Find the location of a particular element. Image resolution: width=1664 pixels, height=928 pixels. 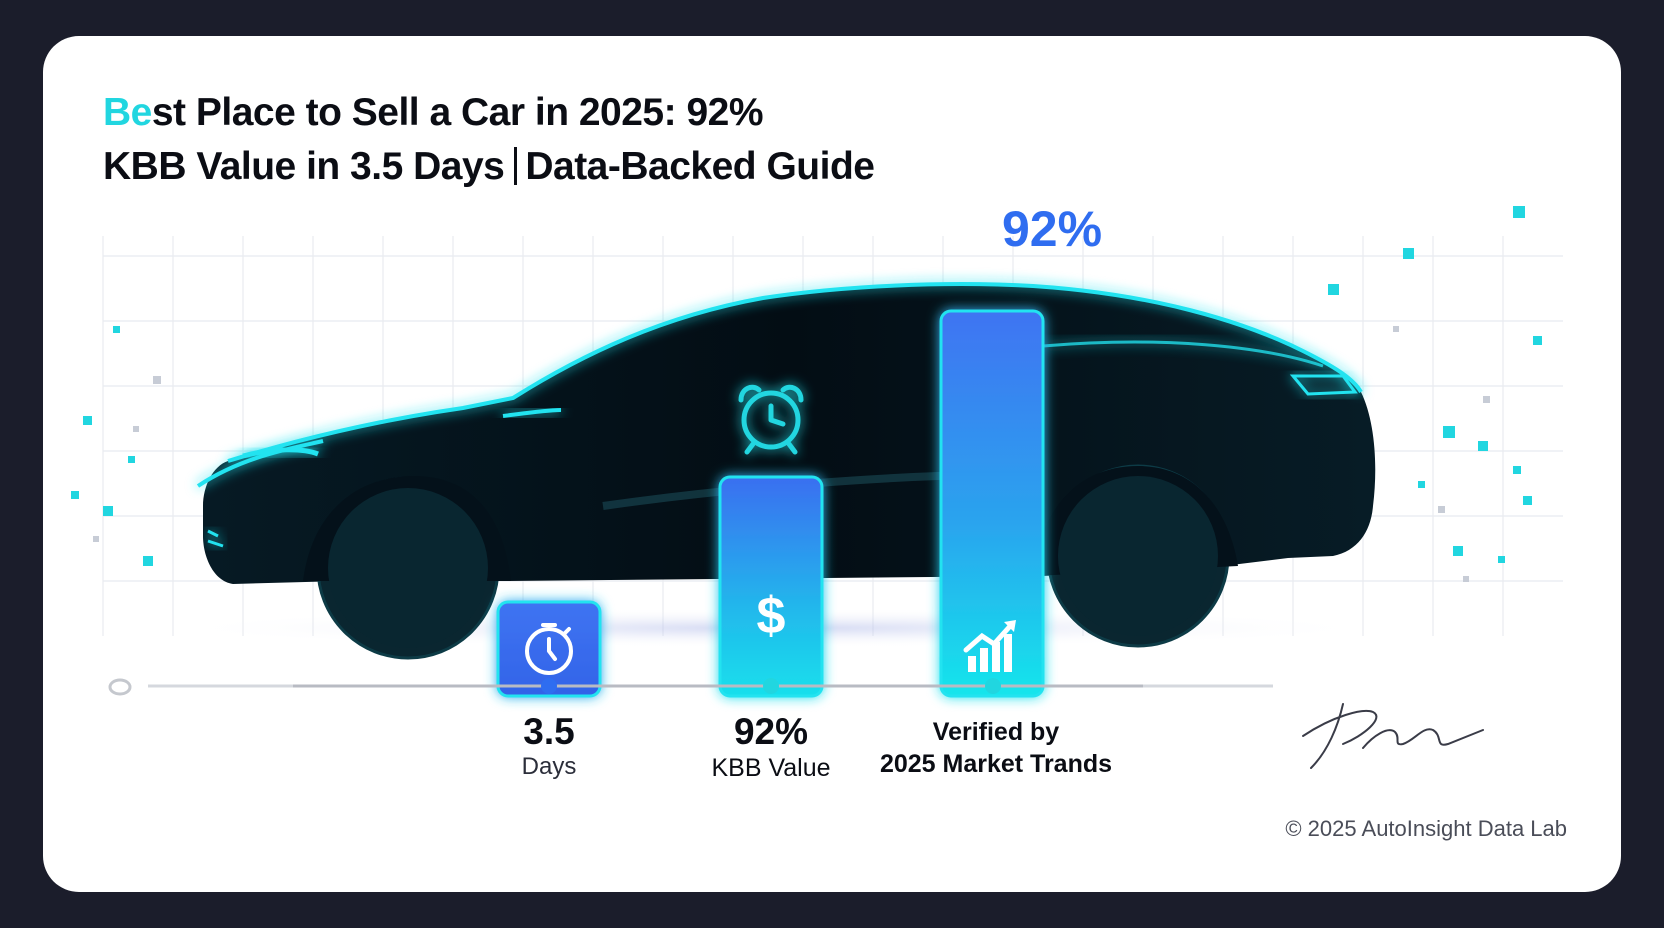

title-accent: Be is located at coordinates (127, 112).